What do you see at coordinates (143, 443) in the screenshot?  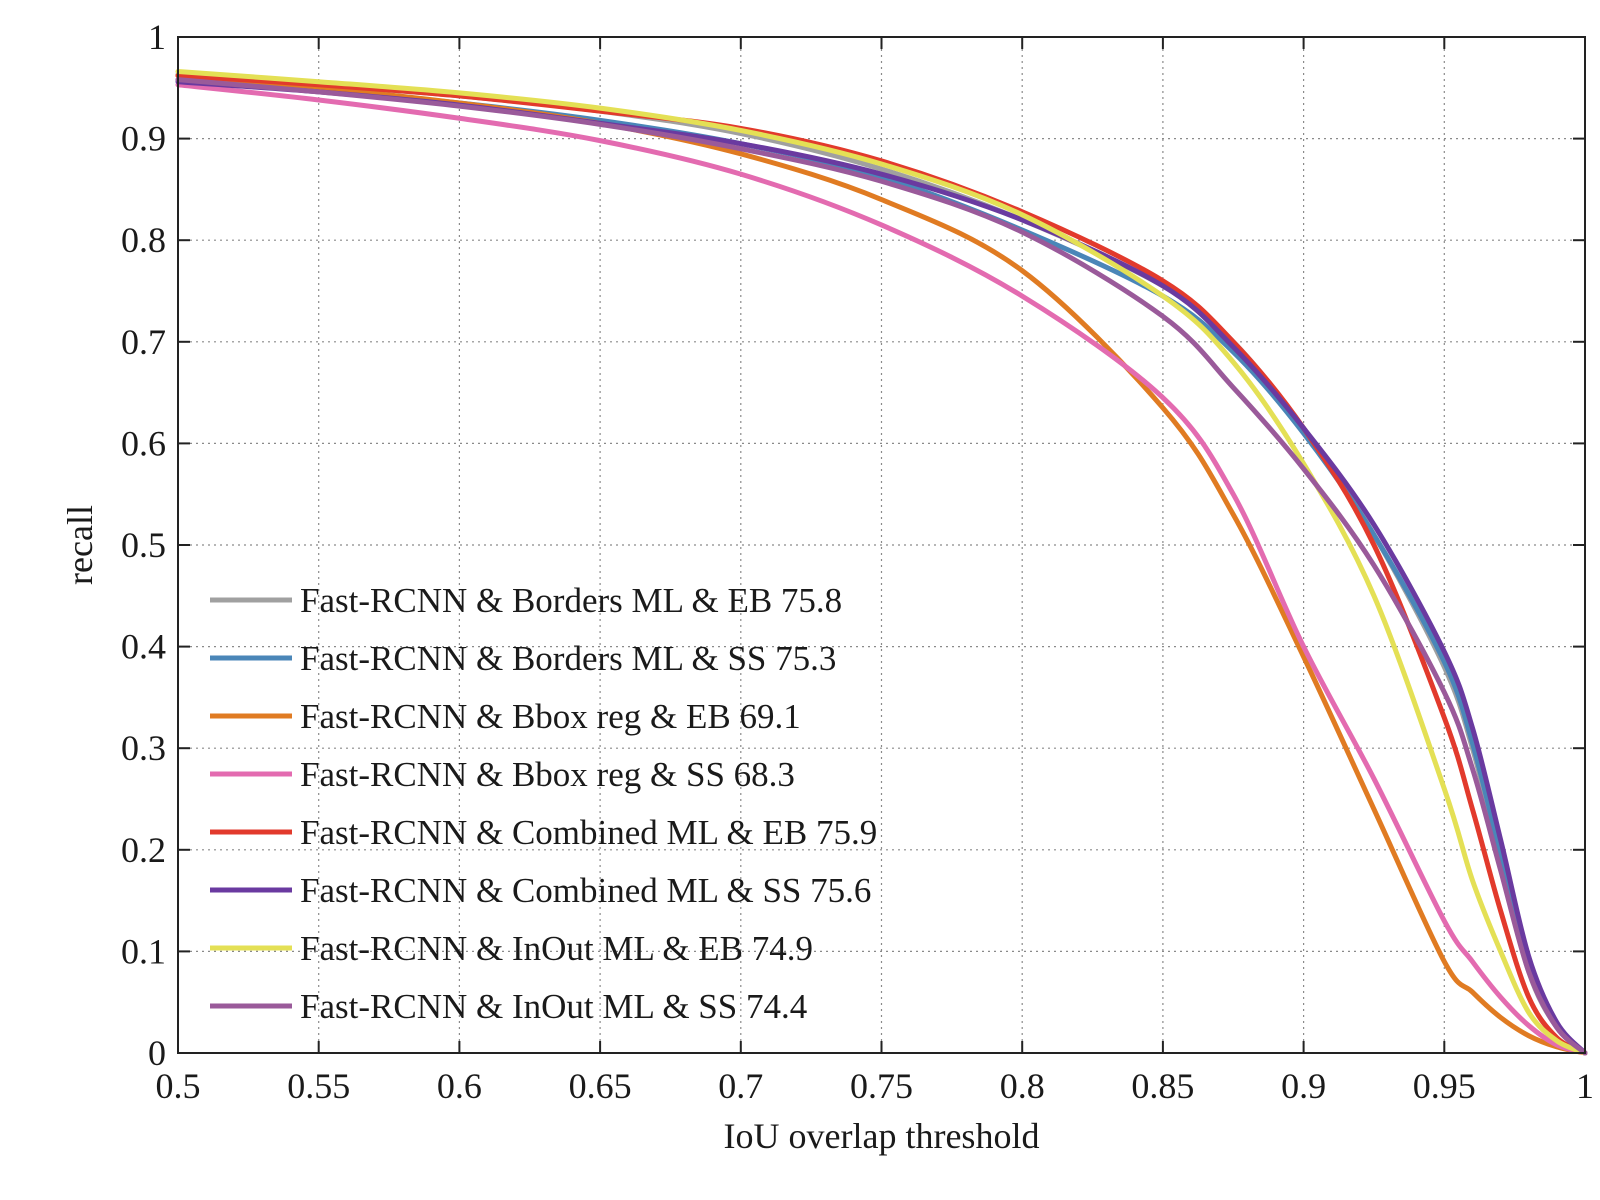 I see `y-tick-label: 0.6` at bounding box center [143, 443].